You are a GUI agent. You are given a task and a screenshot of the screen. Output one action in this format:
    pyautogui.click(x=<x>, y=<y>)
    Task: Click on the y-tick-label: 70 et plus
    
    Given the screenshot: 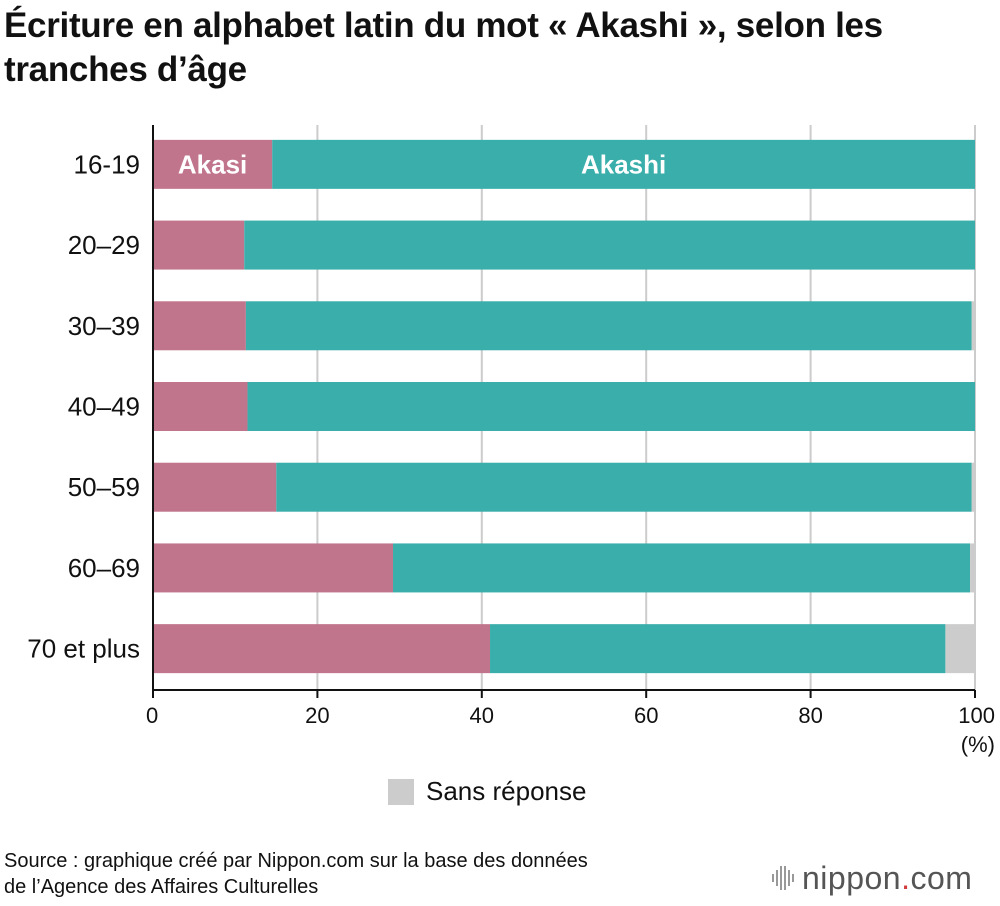 What is the action you would take?
    pyautogui.click(x=83, y=649)
    